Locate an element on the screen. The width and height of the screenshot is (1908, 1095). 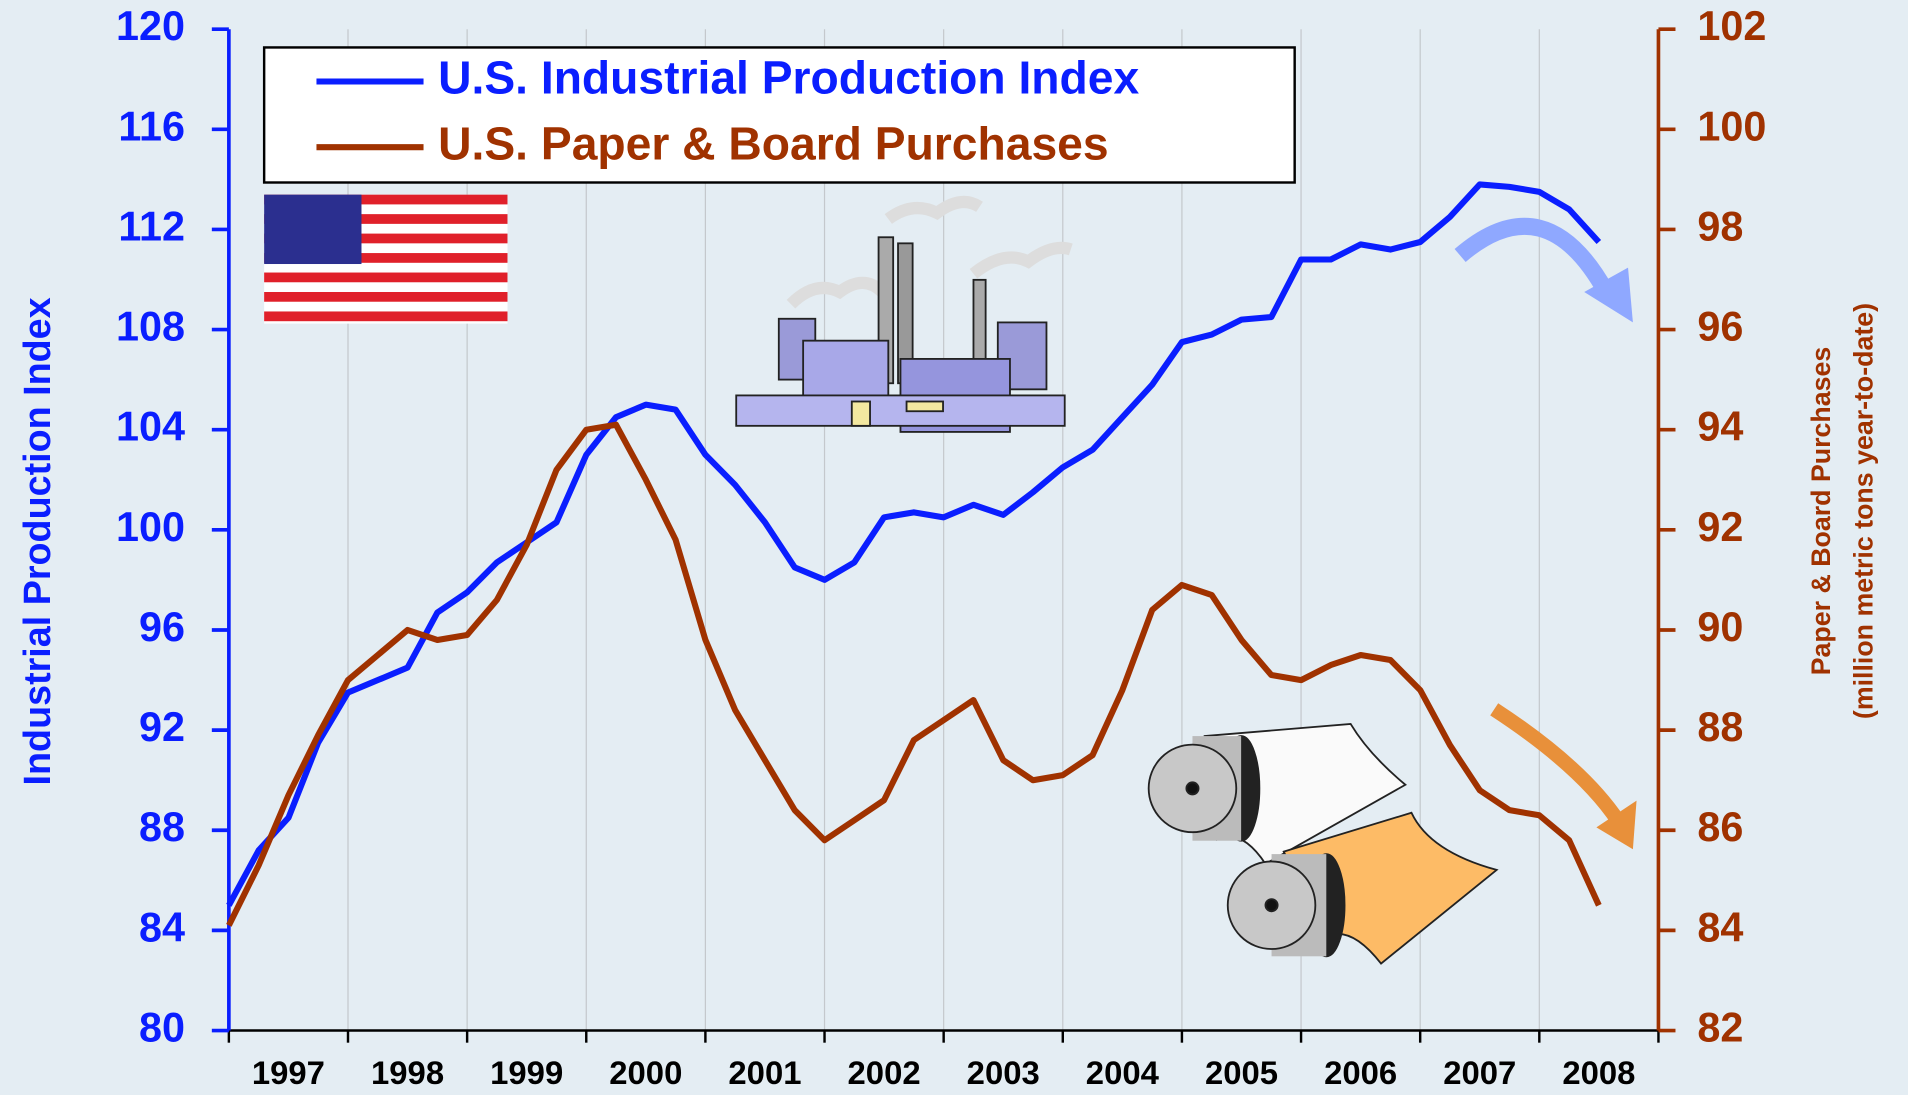
x-tick-label: 1999 is located at coordinates (526, 1072).